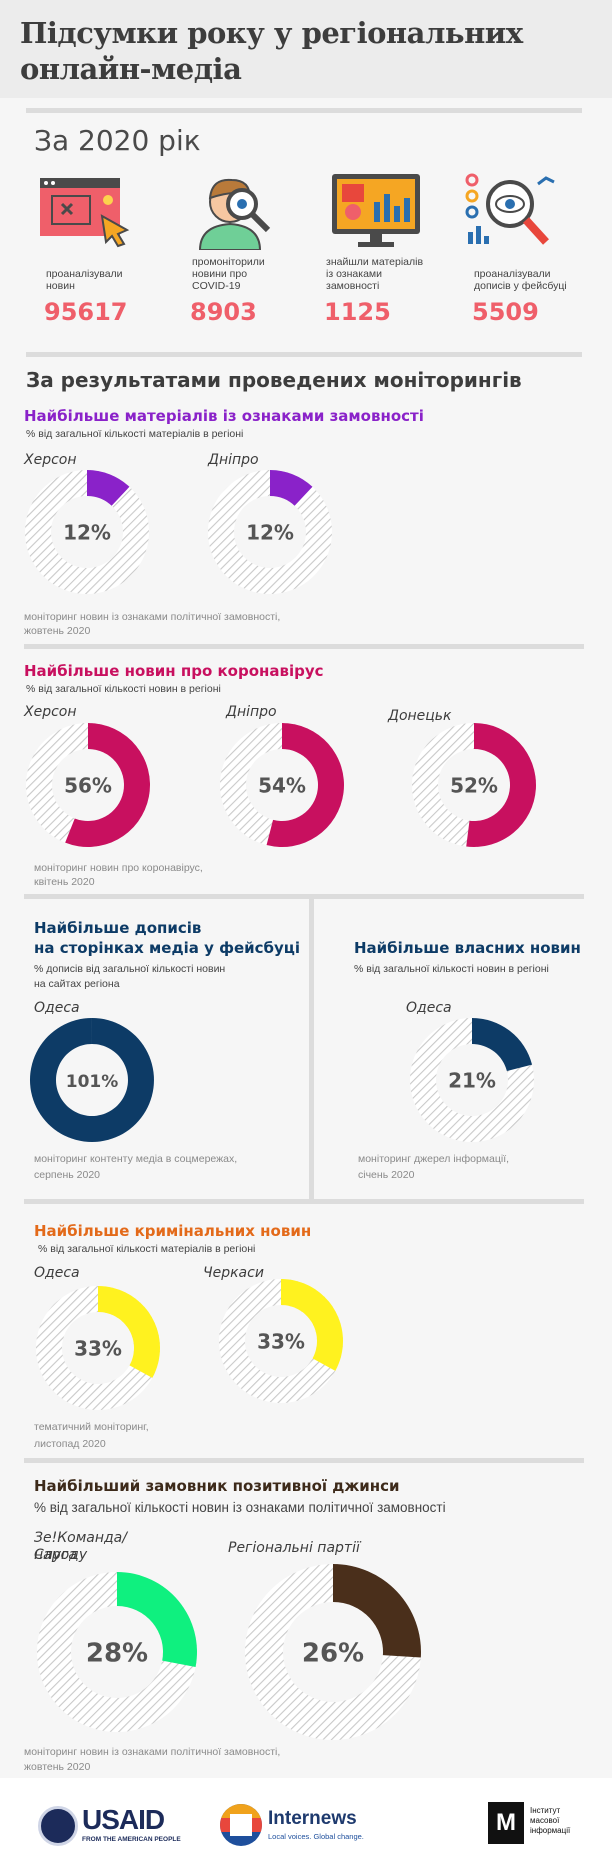 This screenshot has width=612, height=1864. What do you see at coordinates (271, 33) in the screenshot?
I see `page-title-line1: Підсумки року у регіональних` at bounding box center [271, 33].